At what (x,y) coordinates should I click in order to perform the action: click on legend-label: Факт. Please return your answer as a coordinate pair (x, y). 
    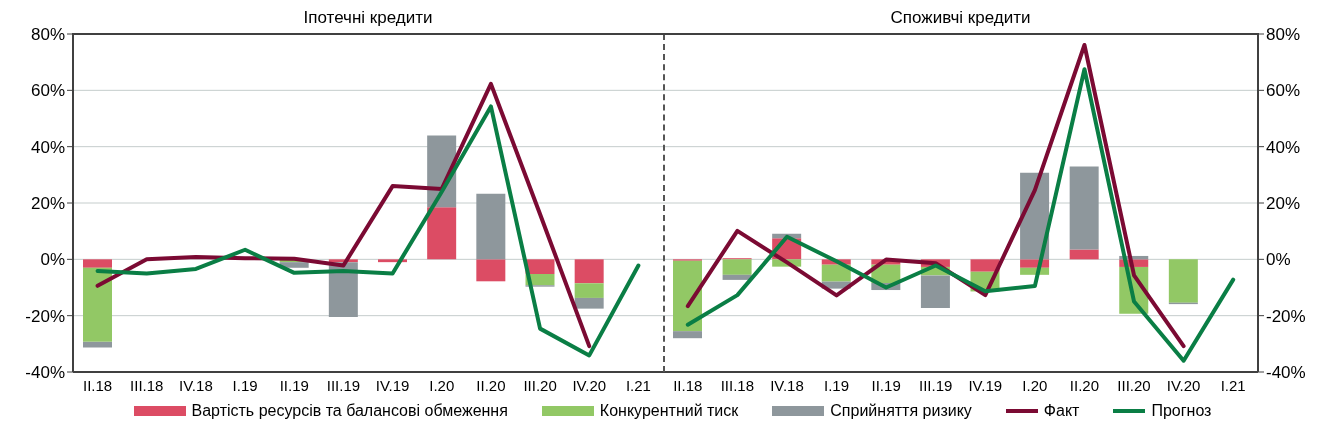
    Looking at the image, I should click on (1061, 411).